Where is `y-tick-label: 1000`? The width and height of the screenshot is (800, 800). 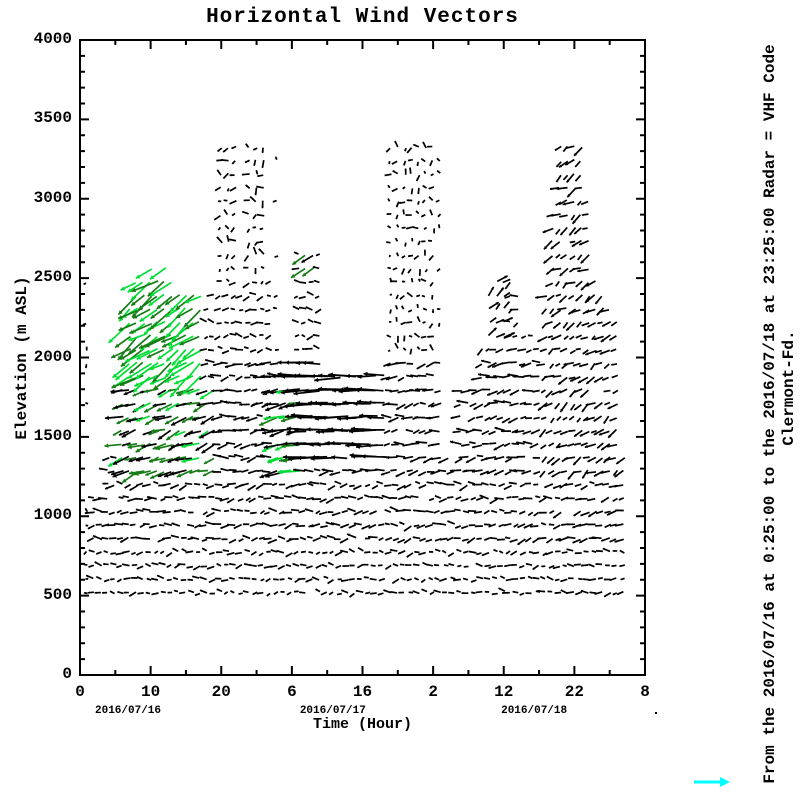 y-tick-label: 1000 is located at coordinates (52, 515).